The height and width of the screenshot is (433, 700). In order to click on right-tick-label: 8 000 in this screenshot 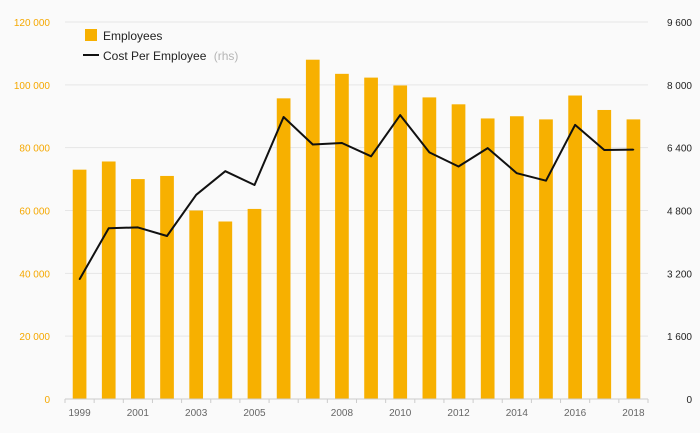, I will do `click(679, 86)`.